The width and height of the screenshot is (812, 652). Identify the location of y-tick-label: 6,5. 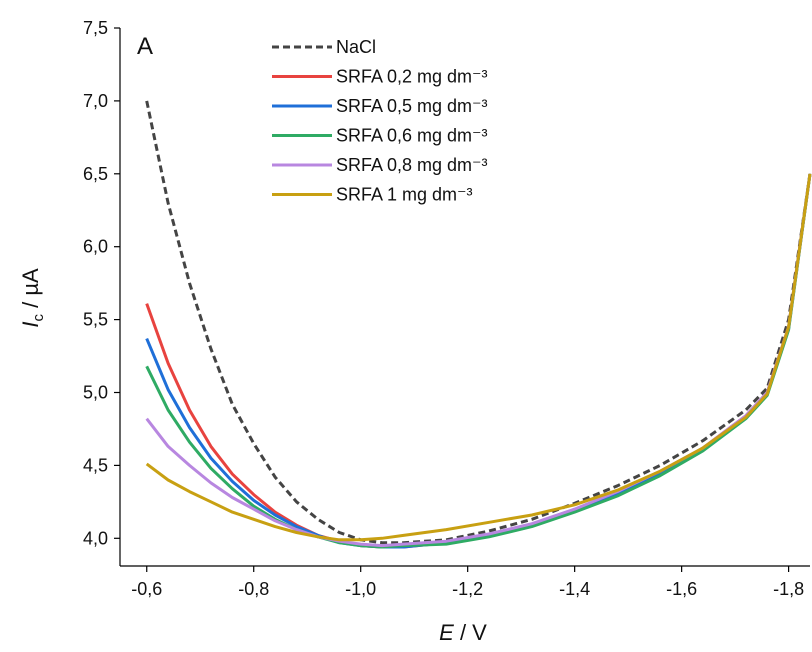
(95, 174).